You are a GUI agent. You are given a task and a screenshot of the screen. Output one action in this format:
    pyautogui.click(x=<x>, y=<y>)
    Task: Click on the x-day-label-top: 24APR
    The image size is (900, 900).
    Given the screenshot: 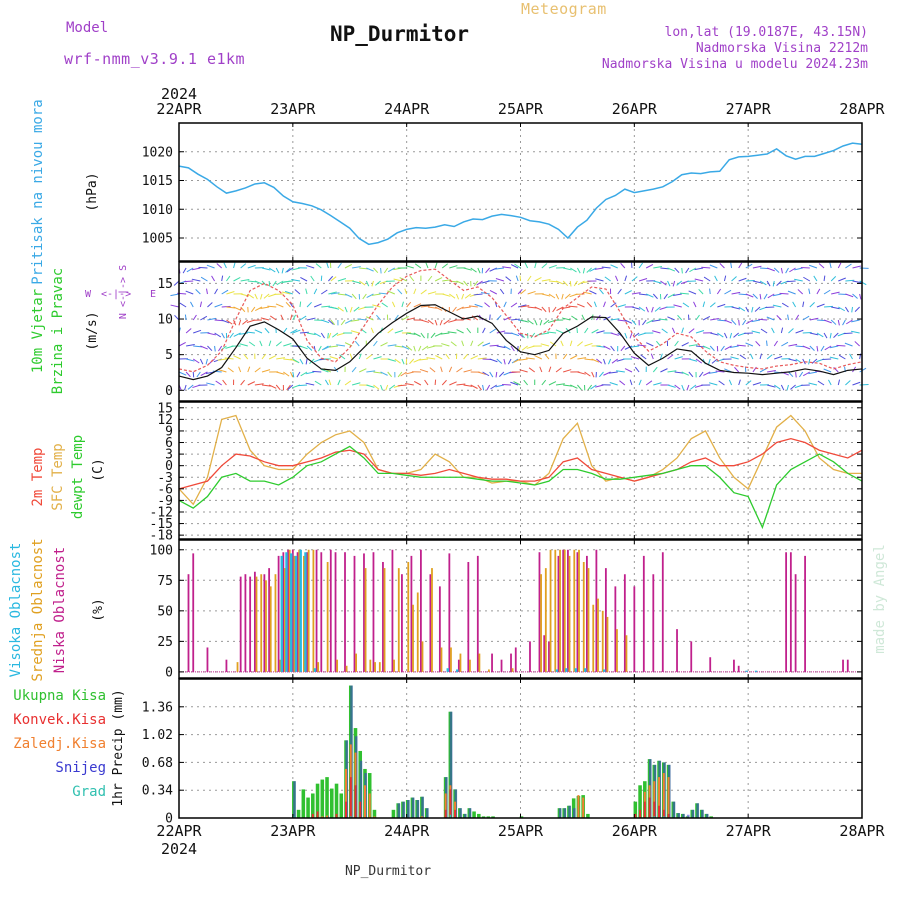 What is the action you would take?
    pyautogui.click(x=407, y=109)
    